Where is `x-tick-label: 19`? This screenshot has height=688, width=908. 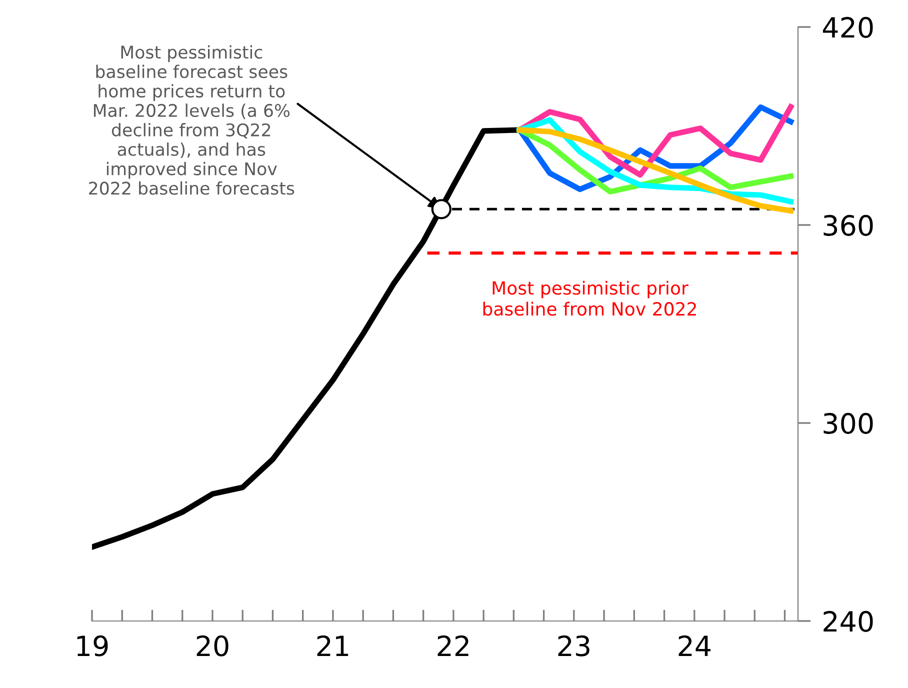
x-tick-label: 19 is located at coordinates (92, 645).